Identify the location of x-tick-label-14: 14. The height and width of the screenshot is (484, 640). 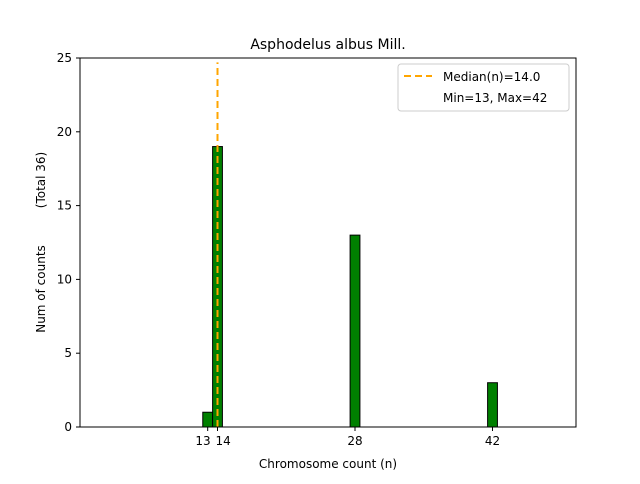
(223, 441).